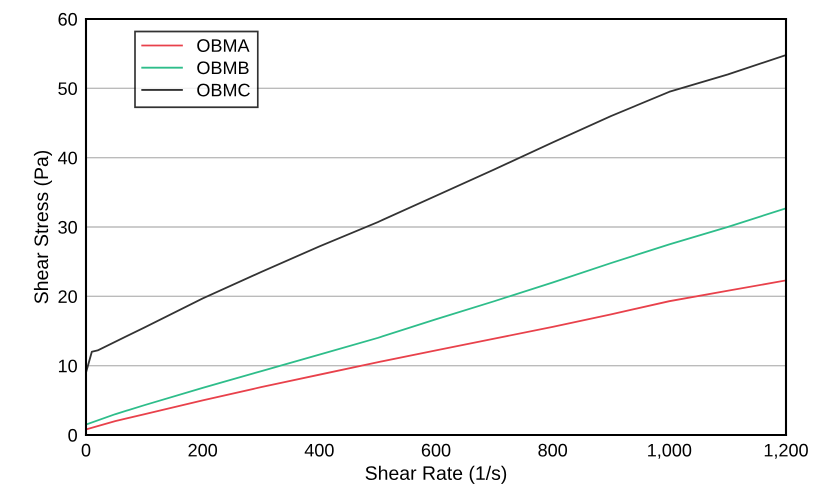 Image resolution: width=817 pixels, height=501 pixels. What do you see at coordinates (43, 227) in the screenshot?
I see `y-axis-title: Shear Stress (Pa)` at bounding box center [43, 227].